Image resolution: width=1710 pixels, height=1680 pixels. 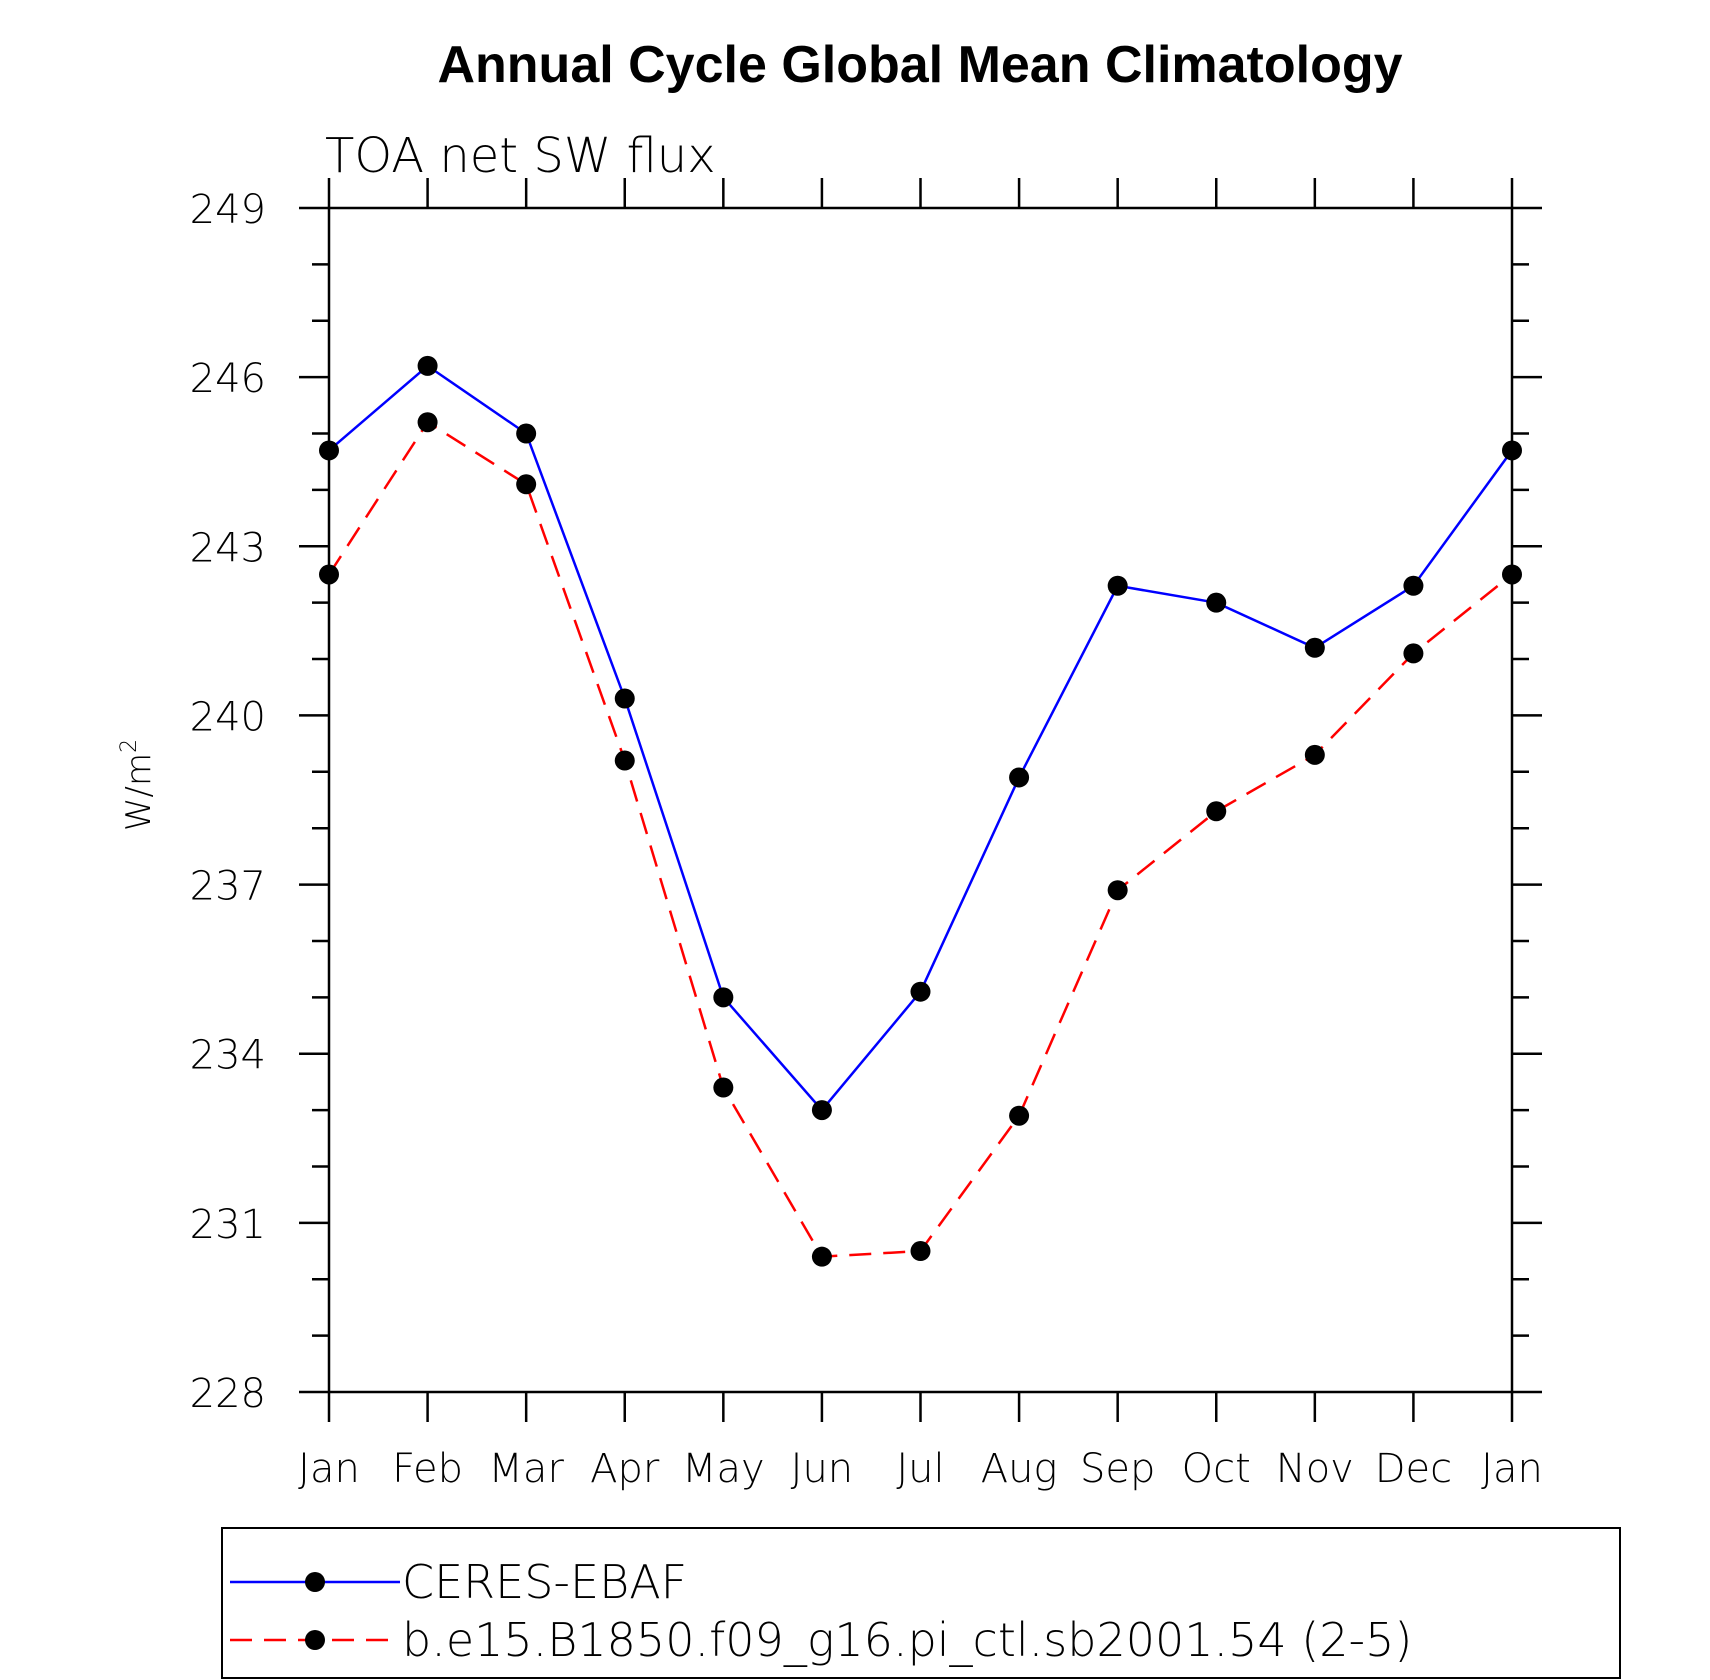 I want to click on y-tick-label: 246, so click(x=228, y=379).